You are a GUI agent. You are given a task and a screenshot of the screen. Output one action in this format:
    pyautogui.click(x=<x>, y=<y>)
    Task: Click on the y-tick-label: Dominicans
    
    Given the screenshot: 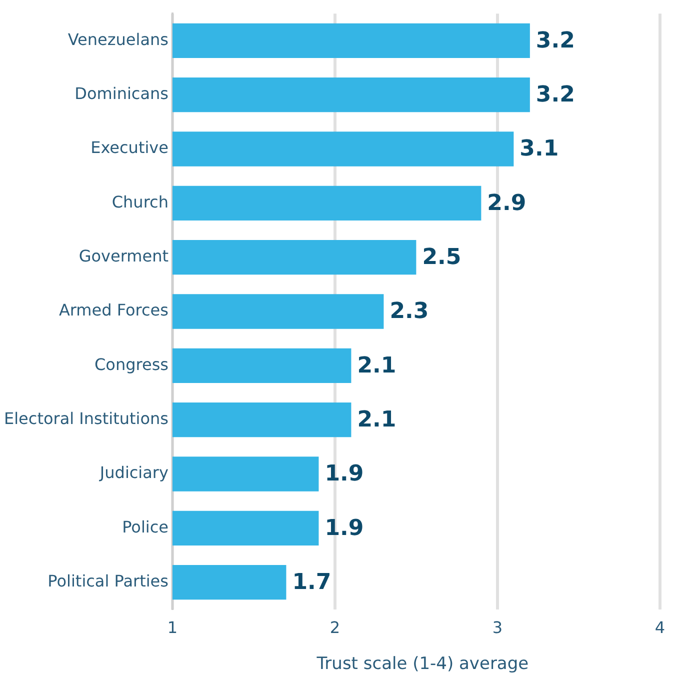 What is the action you would take?
    pyautogui.click(x=121, y=93)
    